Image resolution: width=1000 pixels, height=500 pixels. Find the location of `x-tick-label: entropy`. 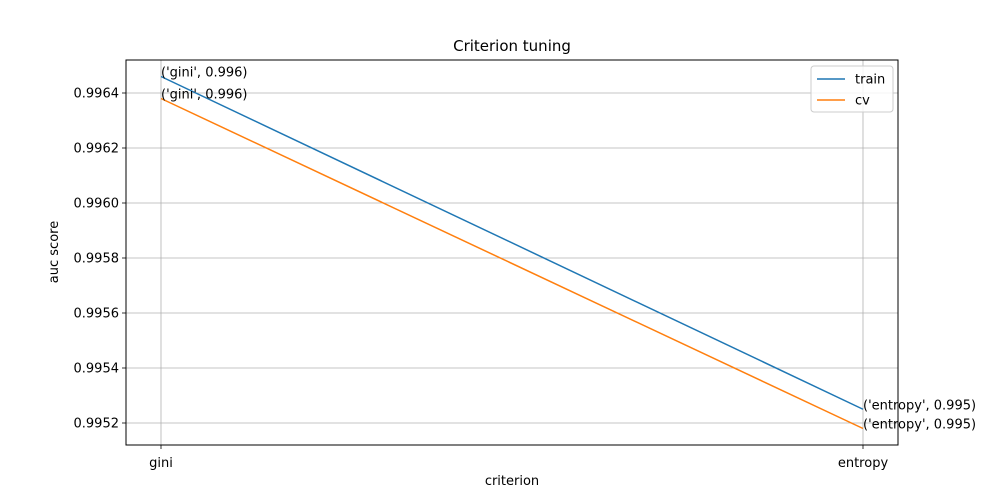

x-tick-label: entropy is located at coordinates (863, 463).